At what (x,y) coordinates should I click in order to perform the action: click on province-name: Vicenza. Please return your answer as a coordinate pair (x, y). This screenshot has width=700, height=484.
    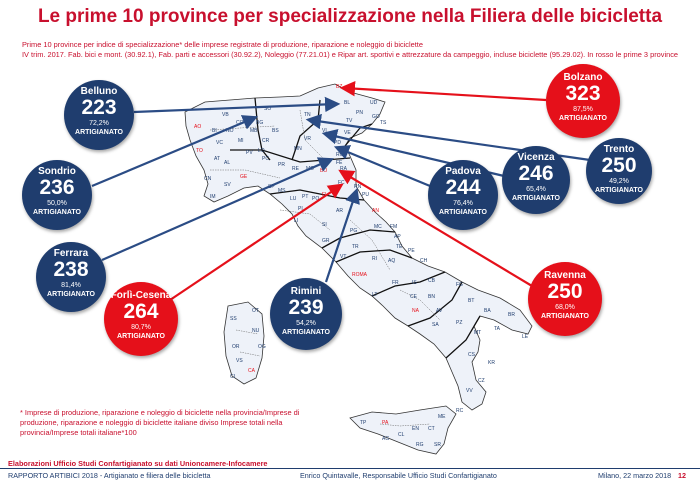
    Looking at the image, I should click on (536, 157).